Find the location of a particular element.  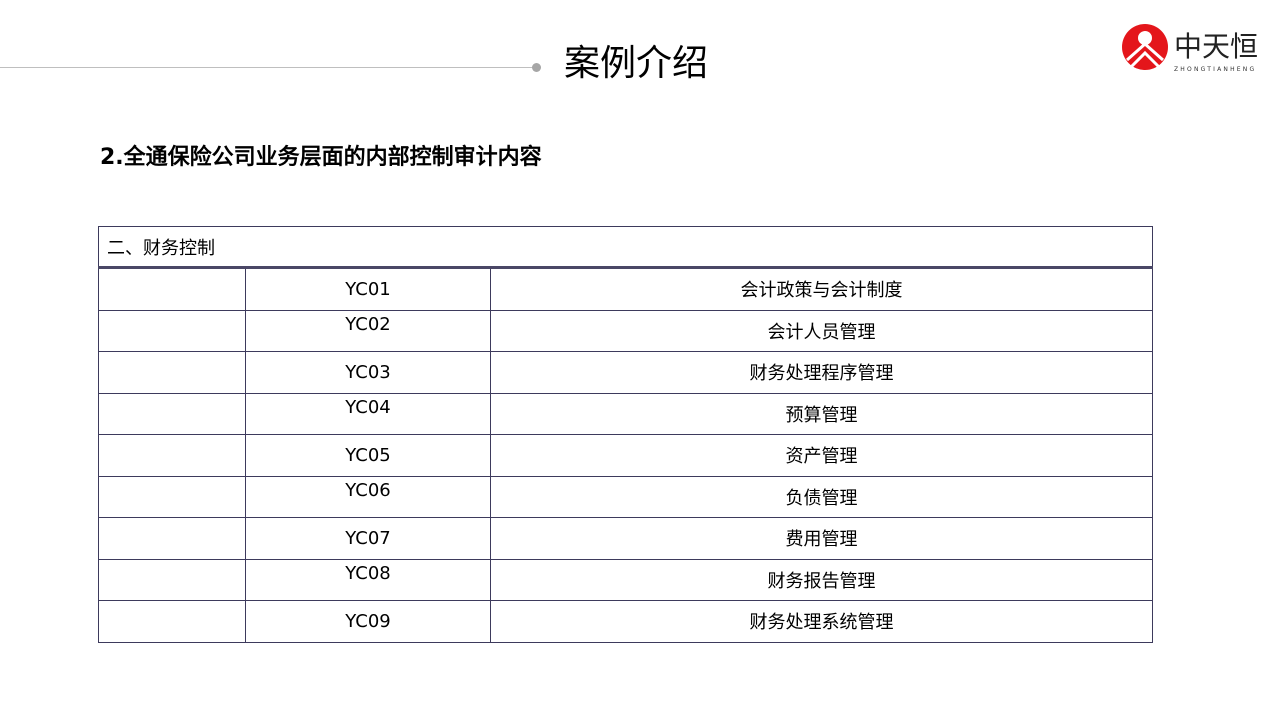

control-code: YC05 is located at coordinates (368, 455).